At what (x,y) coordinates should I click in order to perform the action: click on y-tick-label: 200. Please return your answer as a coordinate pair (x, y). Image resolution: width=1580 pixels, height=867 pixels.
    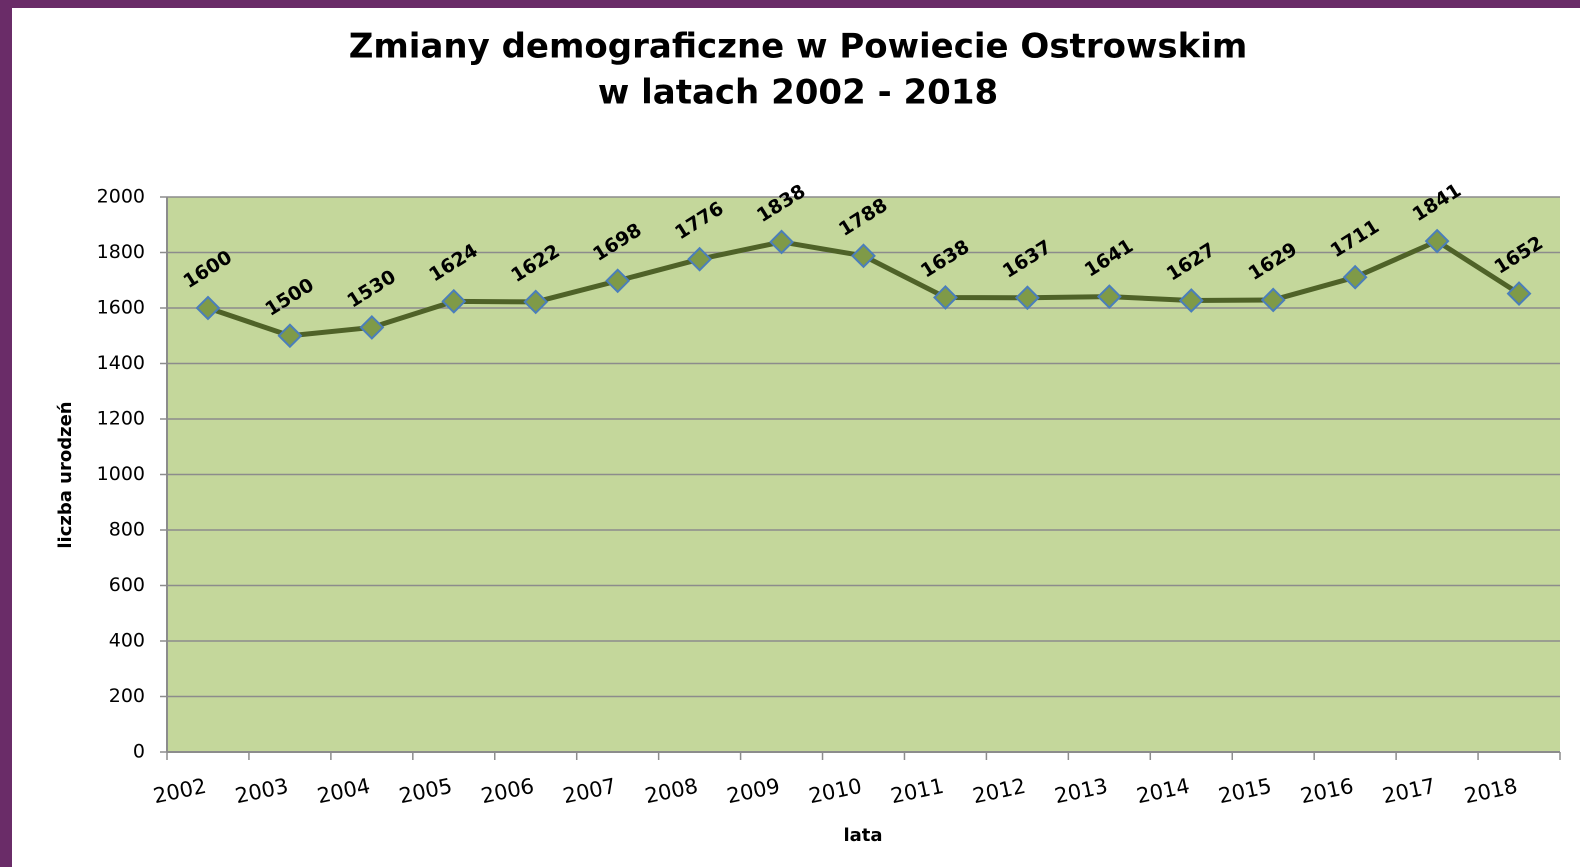
    Looking at the image, I should click on (127, 696).